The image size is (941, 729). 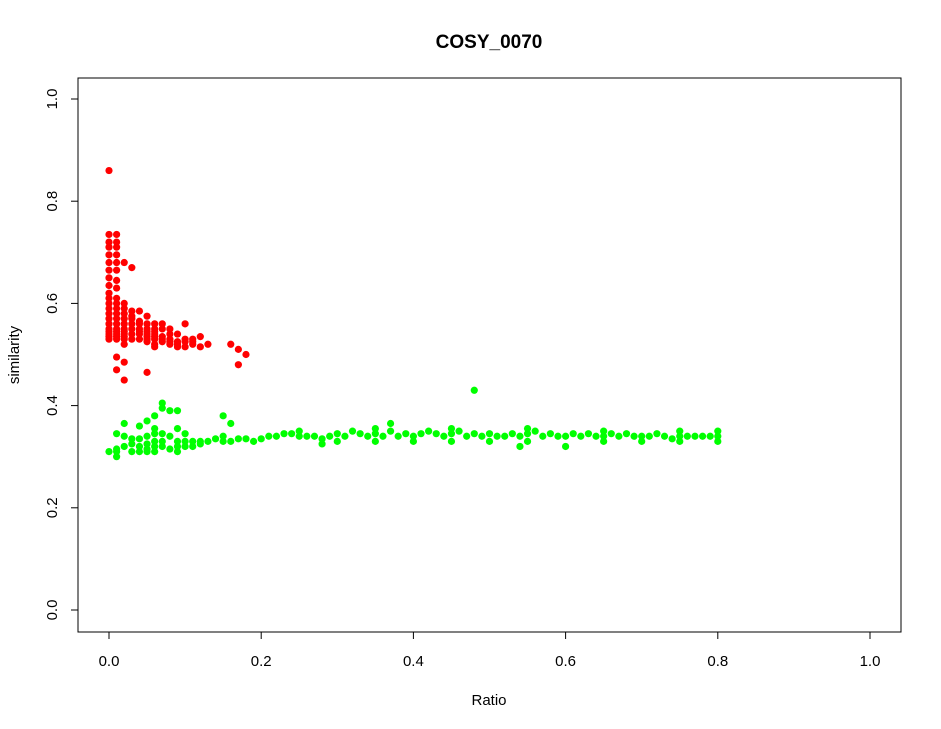 What do you see at coordinates (413, 661) in the screenshot?
I see `x-tick-label: 0.4` at bounding box center [413, 661].